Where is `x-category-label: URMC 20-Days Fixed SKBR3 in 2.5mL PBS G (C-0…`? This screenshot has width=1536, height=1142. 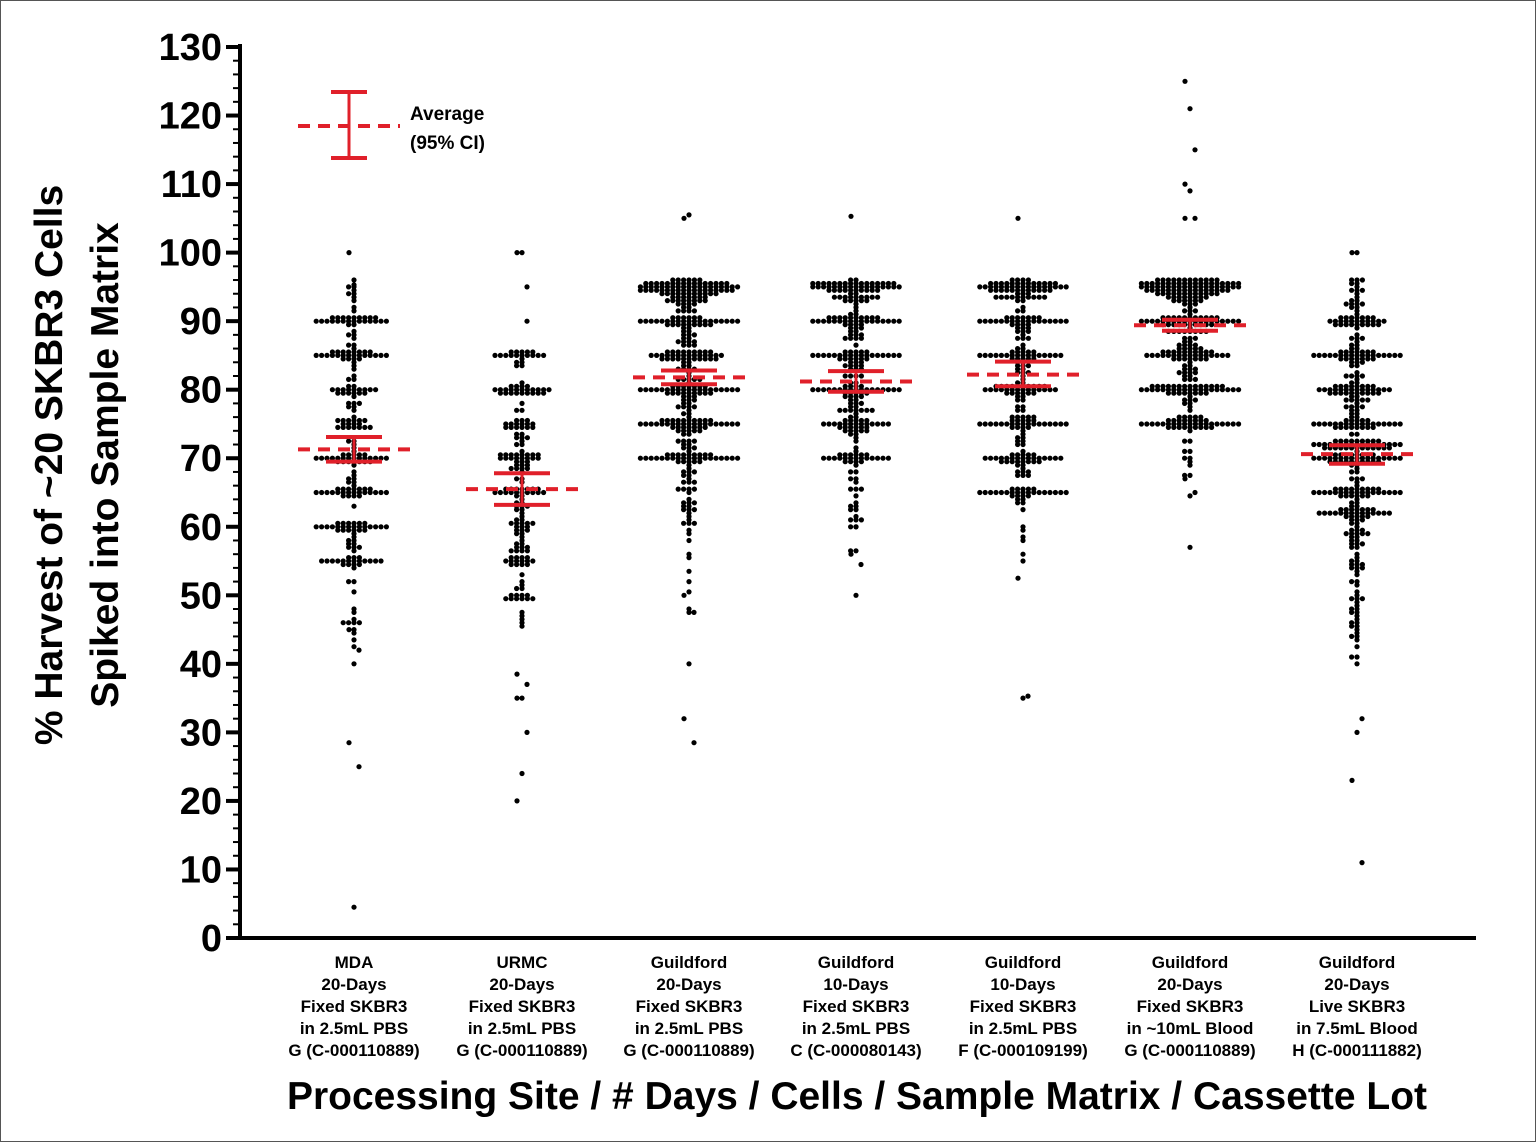 x-category-label: URMC 20-Days Fixed SKBR3 in 2.5mL PBS G (C-0… is located at coordinates (521, 1006).